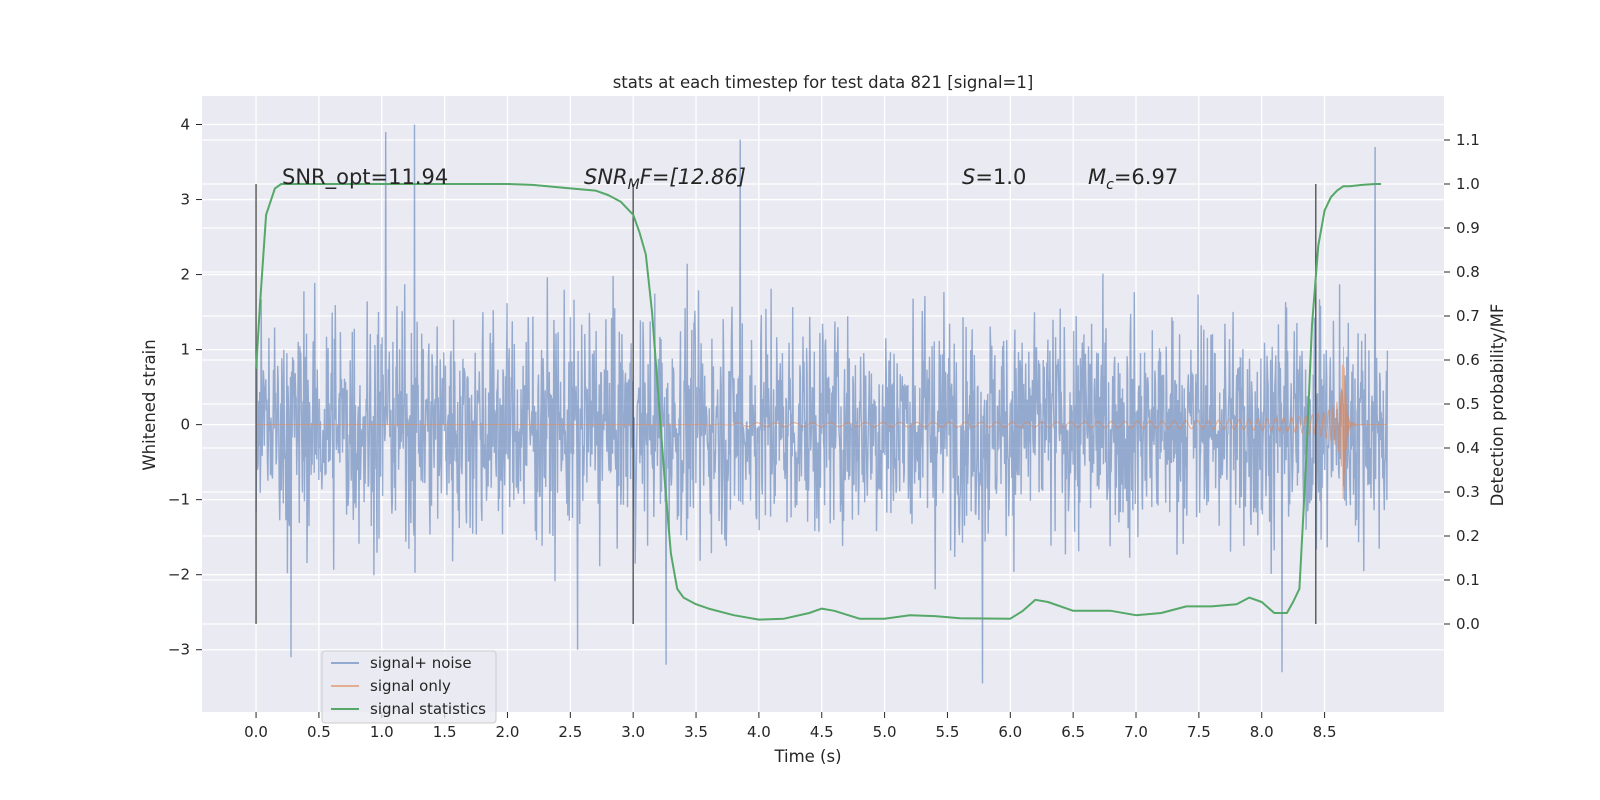  I want to click on y-tick-label: −1, so click(179, 500).